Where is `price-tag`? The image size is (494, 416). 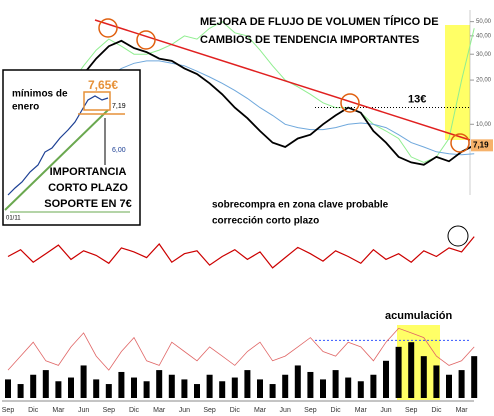 price-tag is located at coordinates (482, 145).